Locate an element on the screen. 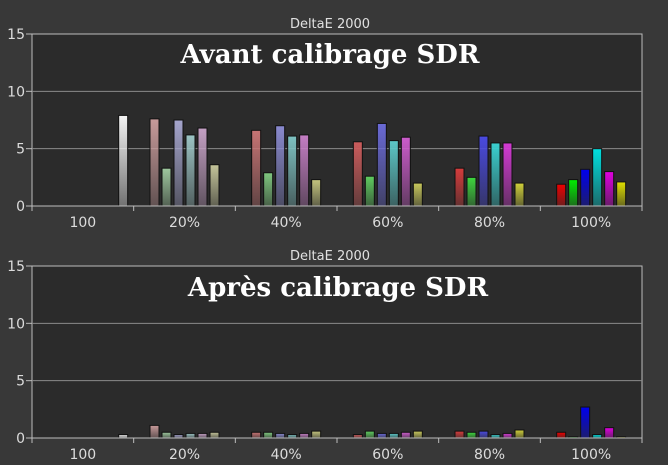 The width and height of the screenshot is (668, 465). chart-before-overlay-title: Avant calibrage SDR is located at coordinates (330, 55).